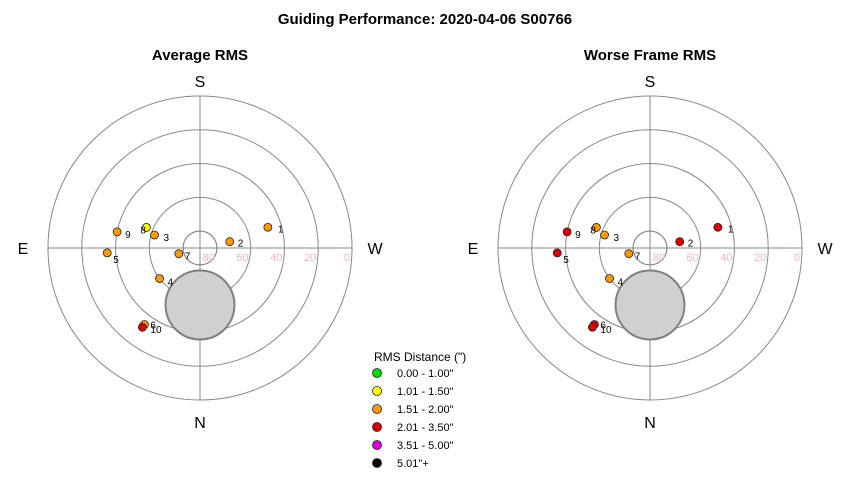  What do you see at coordinates (425, 446) in the screenshot?
I see `legend-label: 3.51 - 5.00"` at bounding box center [425, 446].